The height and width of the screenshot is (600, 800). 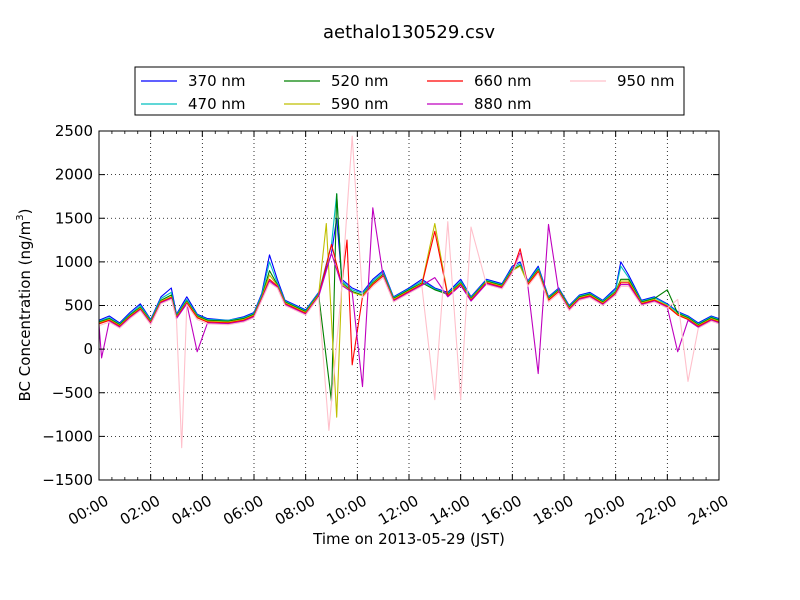 What do you see at coordinates (656, 510) in the screenshot?
I see `x-tick-label: 22:00` at bounding box center [656, 510].